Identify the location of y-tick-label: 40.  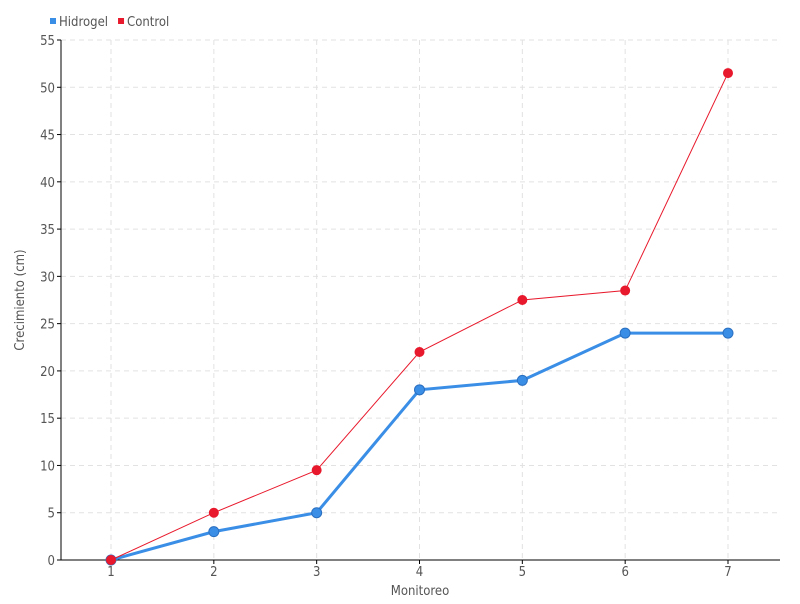
(47, 183).